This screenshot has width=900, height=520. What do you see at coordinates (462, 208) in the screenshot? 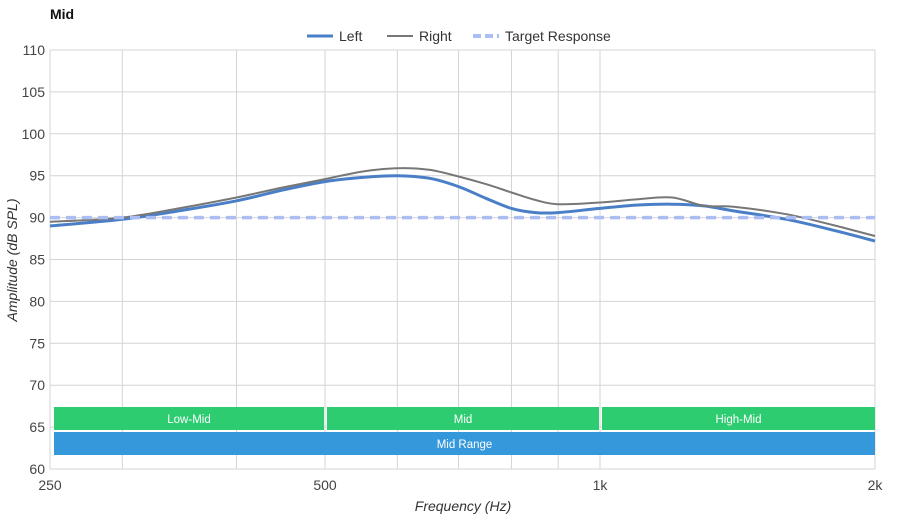
I see `series-line-left` at bounding box center [462, 208].